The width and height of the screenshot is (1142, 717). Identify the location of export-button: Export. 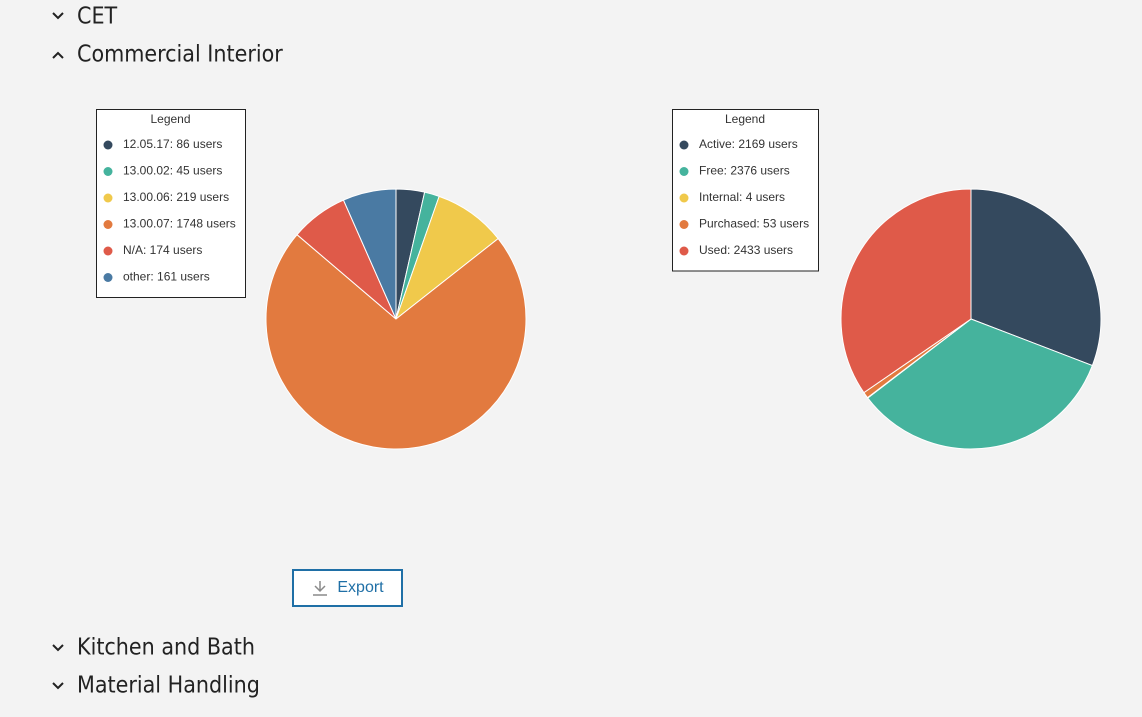
(347, 588).